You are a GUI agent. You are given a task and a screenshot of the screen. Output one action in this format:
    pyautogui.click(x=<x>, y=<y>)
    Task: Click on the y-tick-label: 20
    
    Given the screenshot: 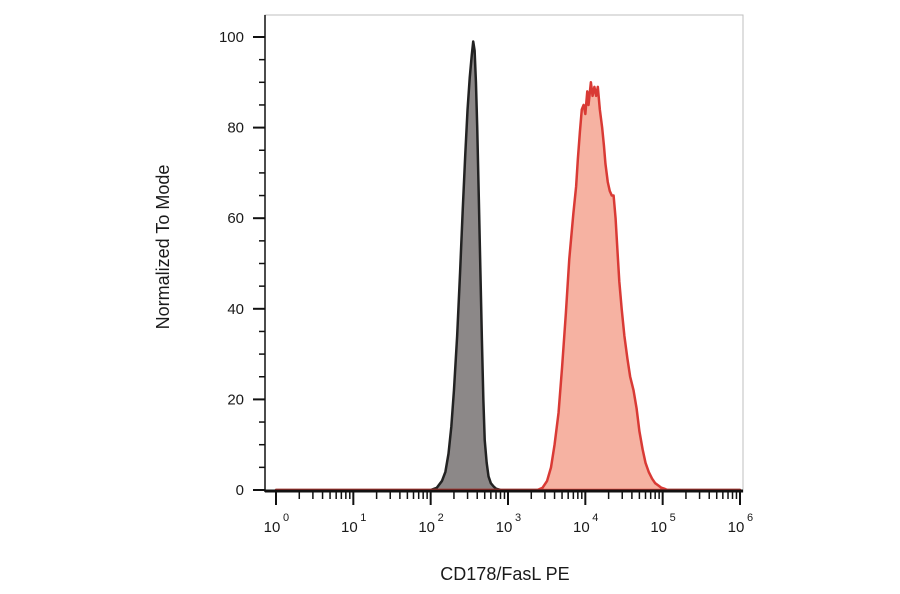 What is the action you would take?
    pyautogui.click(x=235, y=399)
    